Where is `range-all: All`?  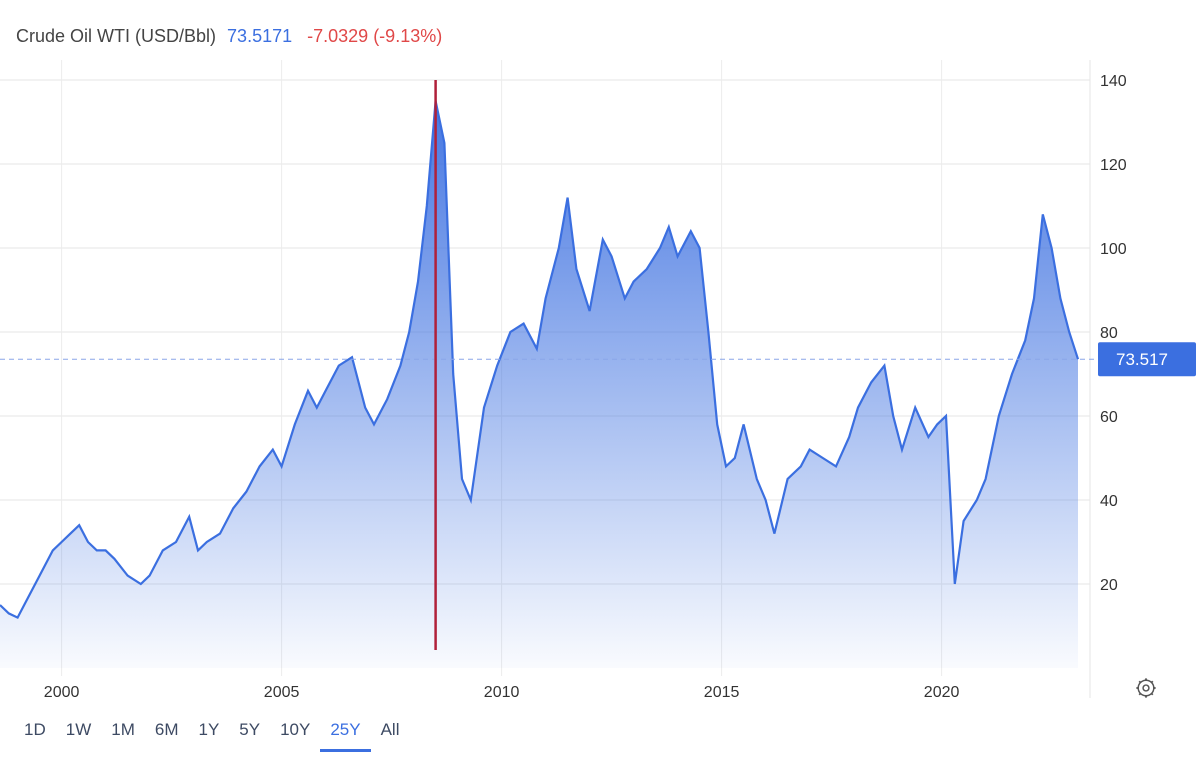
range-all: All is located at coordinates (390, 729).